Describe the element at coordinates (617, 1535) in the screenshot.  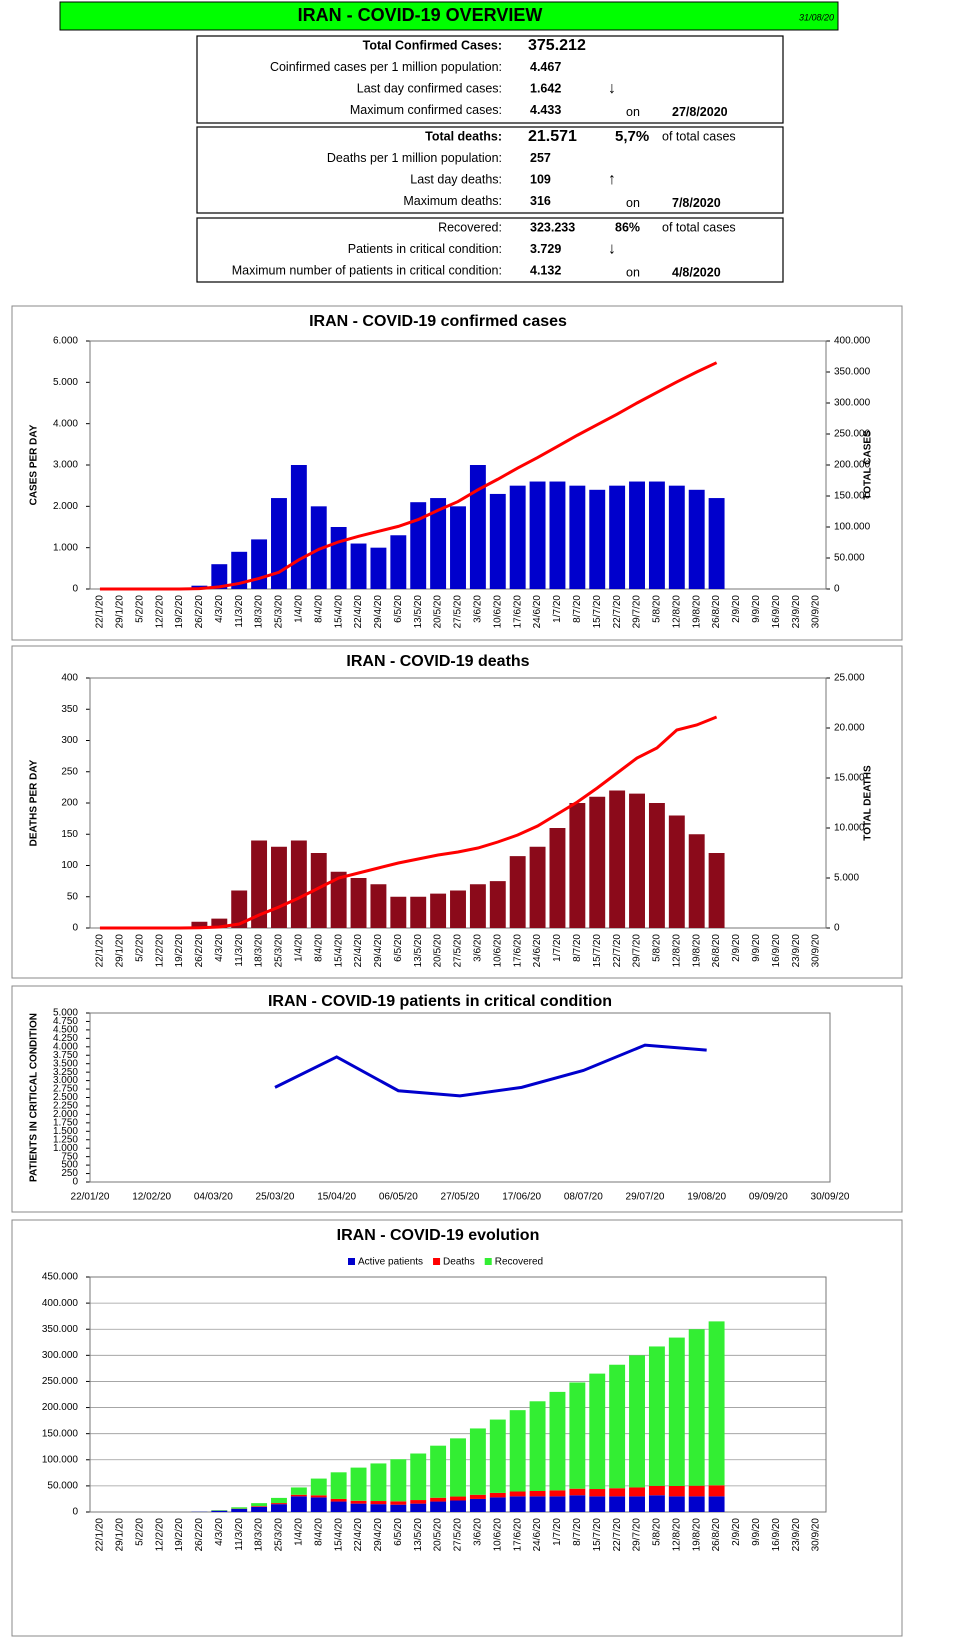
I see `x-tick-label: 22/7/20` at that location.